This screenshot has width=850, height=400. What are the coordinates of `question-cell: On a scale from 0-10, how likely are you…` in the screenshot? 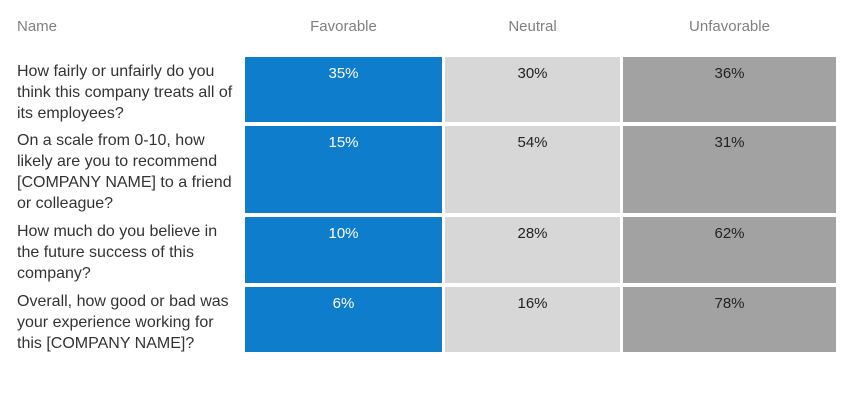 It's located at (124, 172).